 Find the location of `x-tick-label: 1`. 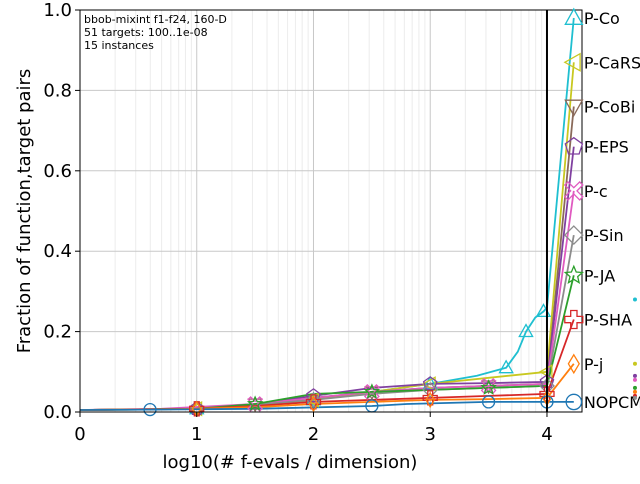

x-tick-label: 1 is located at coordinates (196, 434).